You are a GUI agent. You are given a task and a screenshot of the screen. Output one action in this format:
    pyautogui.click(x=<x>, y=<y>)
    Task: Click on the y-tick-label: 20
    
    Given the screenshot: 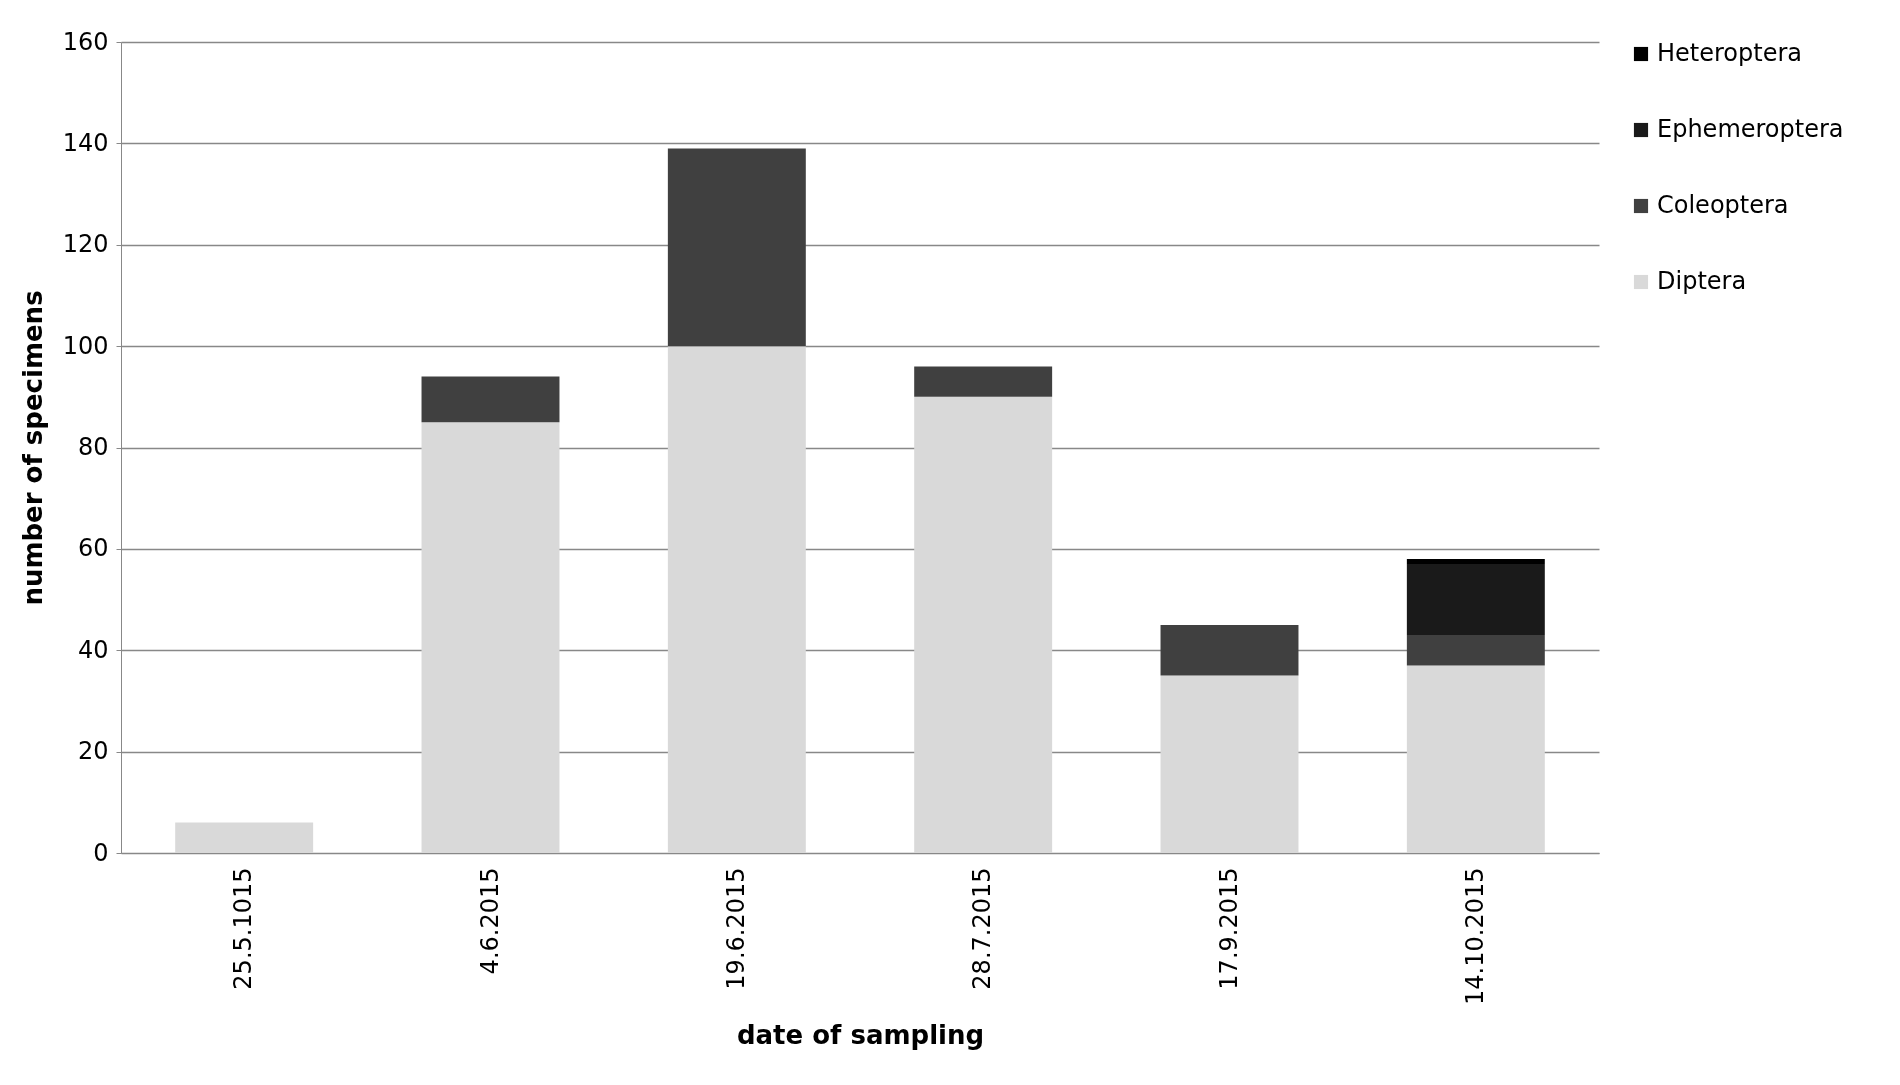 What is the action you would take?
    pyautogui.click(x=93, y=751)
    